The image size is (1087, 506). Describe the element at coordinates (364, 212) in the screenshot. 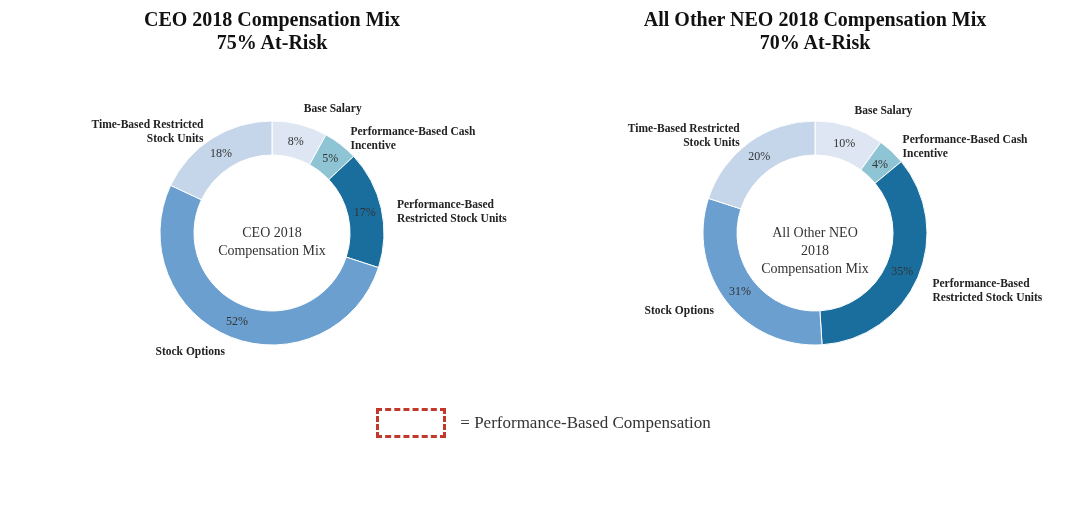

I see `data-label: 17%` at that location.